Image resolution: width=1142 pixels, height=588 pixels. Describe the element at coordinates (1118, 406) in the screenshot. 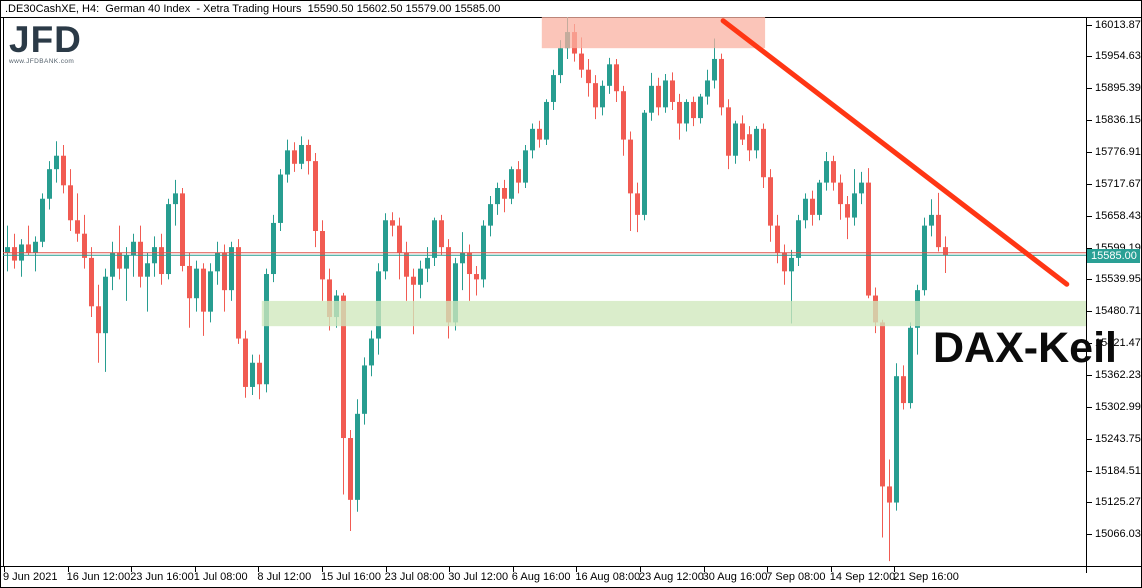

I see `y-tick-label: 15302.99` at that location.